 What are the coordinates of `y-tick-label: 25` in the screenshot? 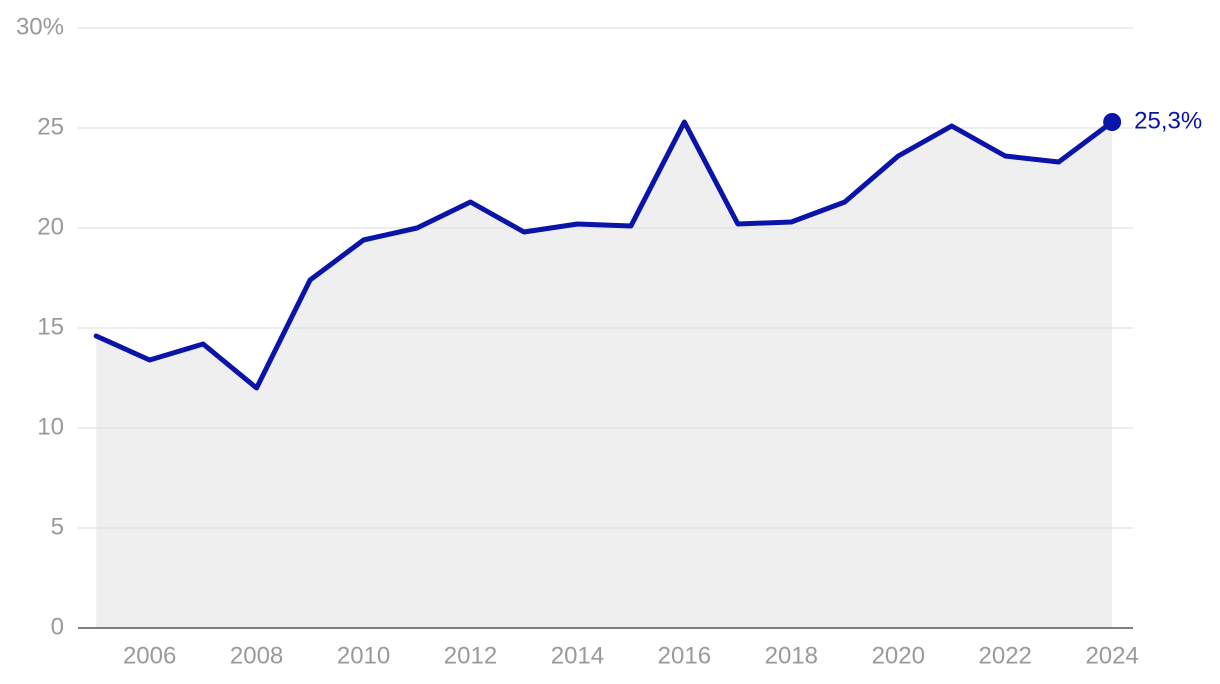 It's located at (50, 126).